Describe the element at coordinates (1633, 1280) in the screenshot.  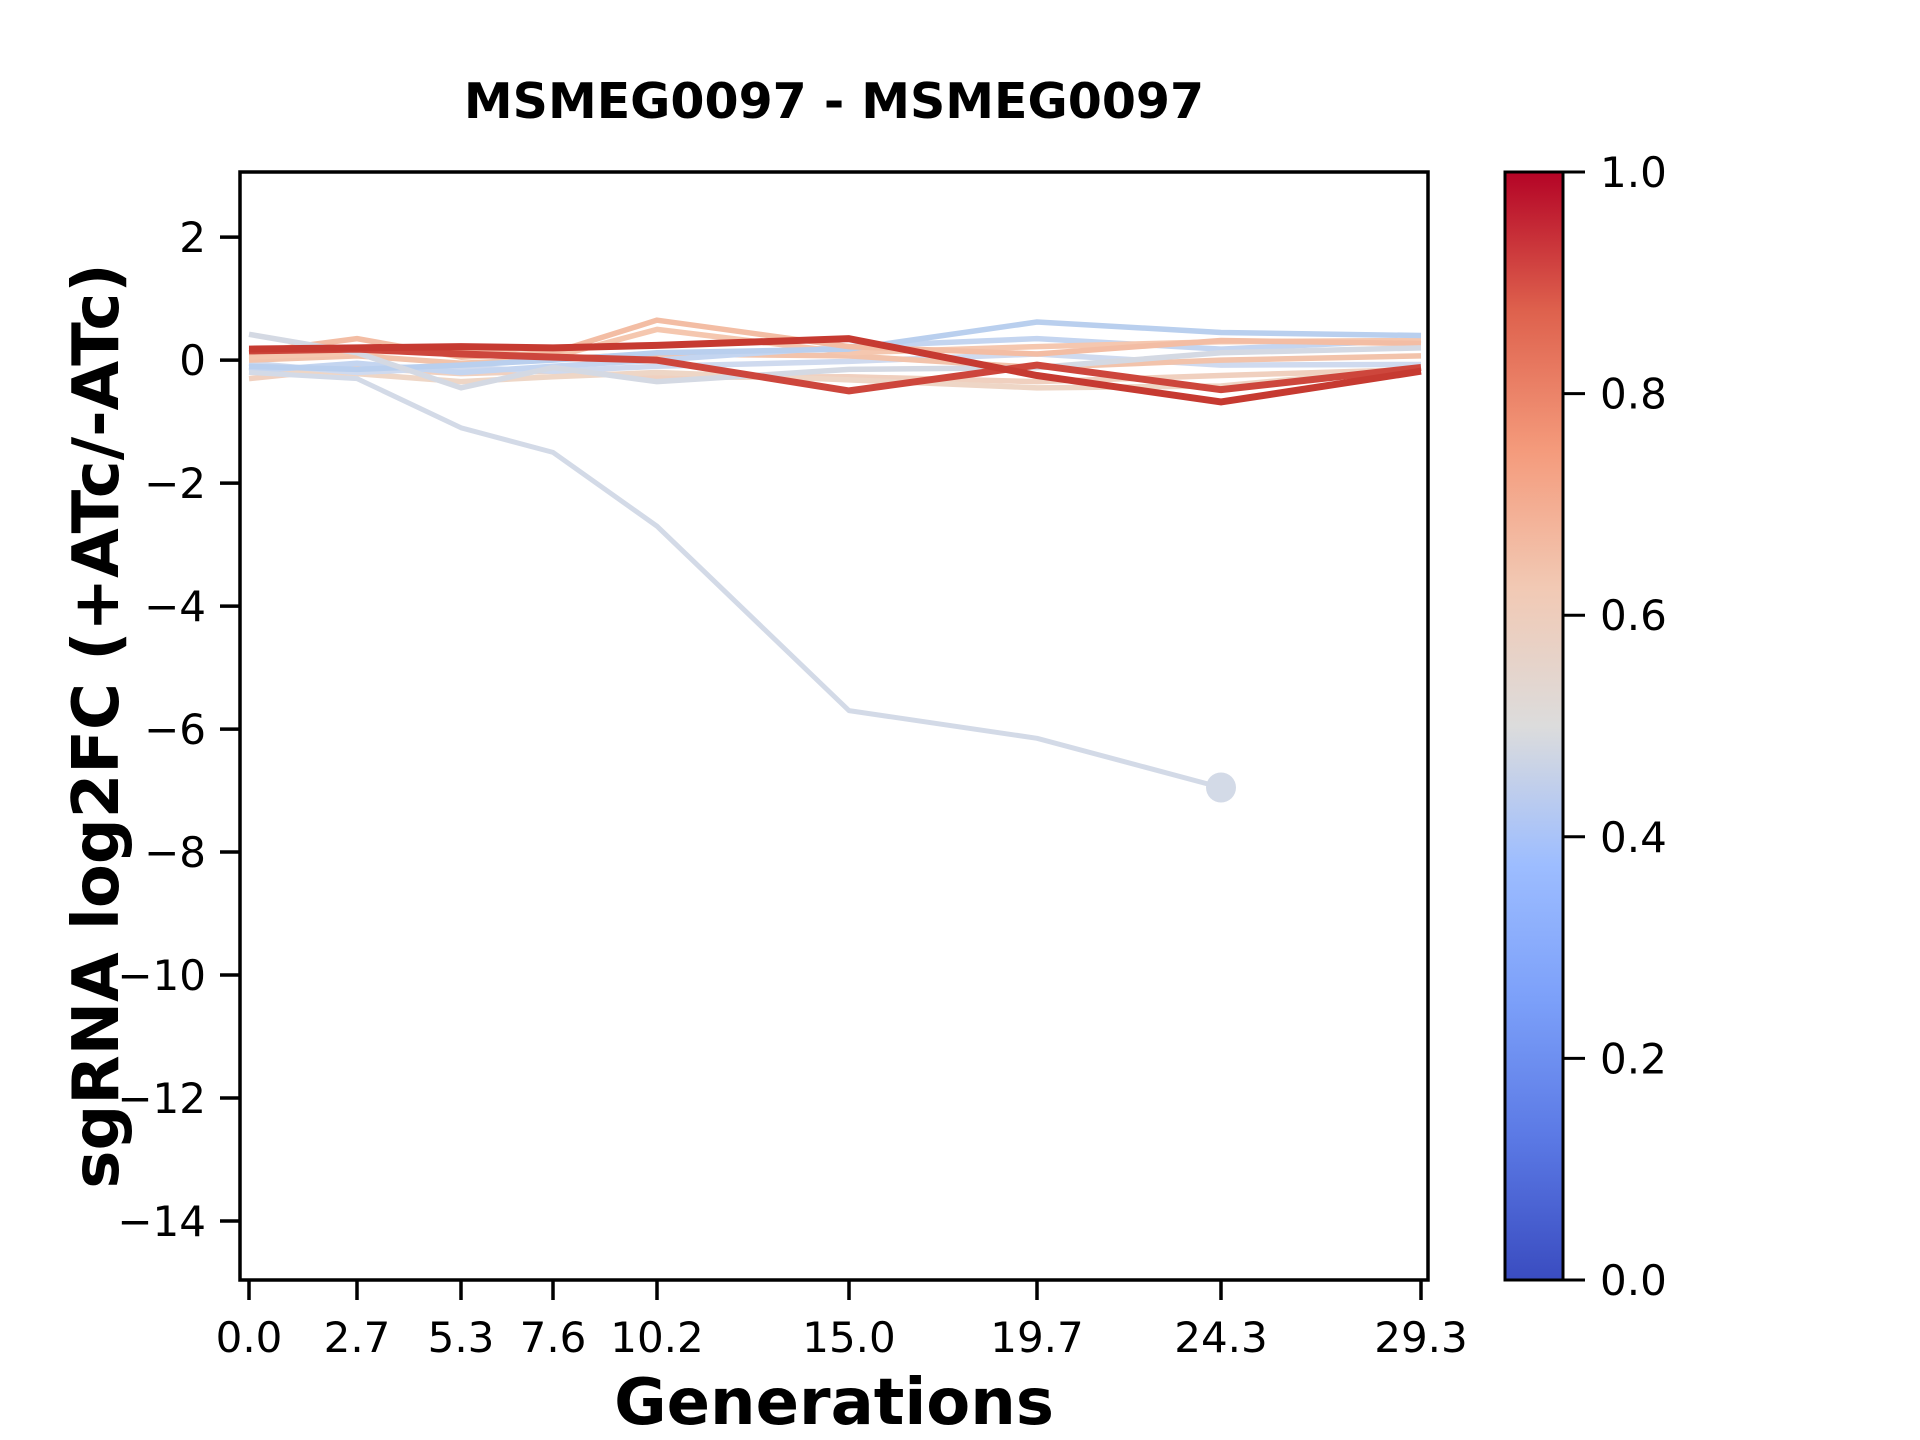
I see `colorbar-tick-label: 0.0` at that location.